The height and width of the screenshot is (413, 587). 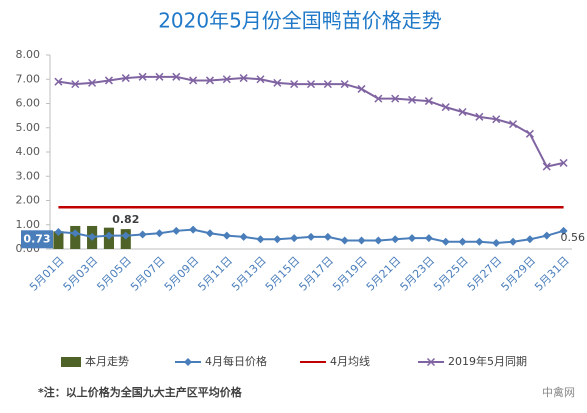 I want to click on y-tick-label: 6.00, so click(x=28, y=103).